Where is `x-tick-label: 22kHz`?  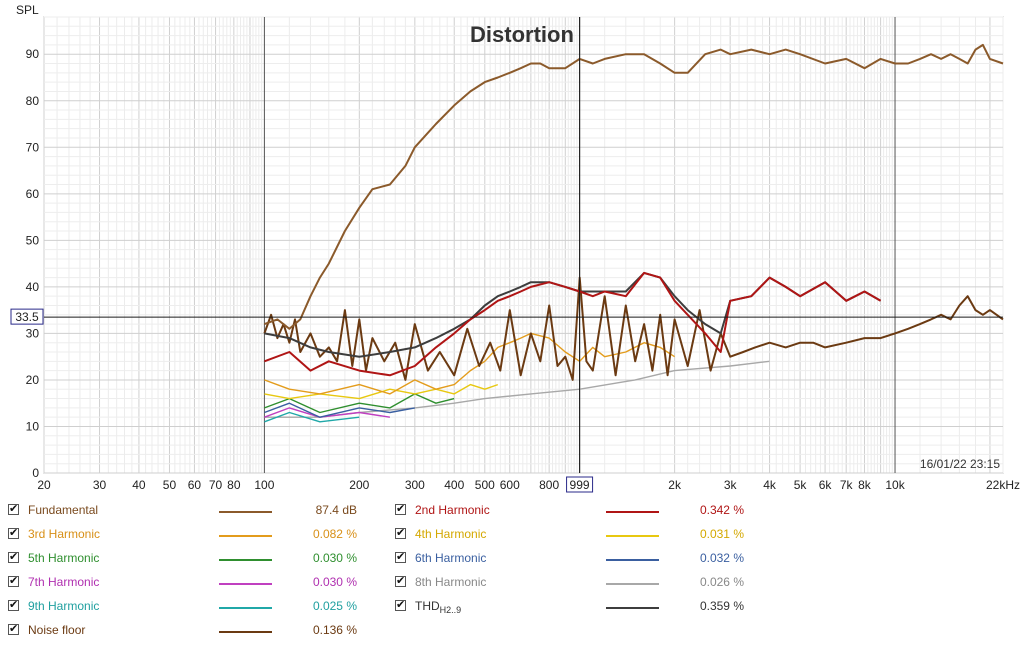 x-tick-label: 22kHz is located at coordinates (1003, 485).